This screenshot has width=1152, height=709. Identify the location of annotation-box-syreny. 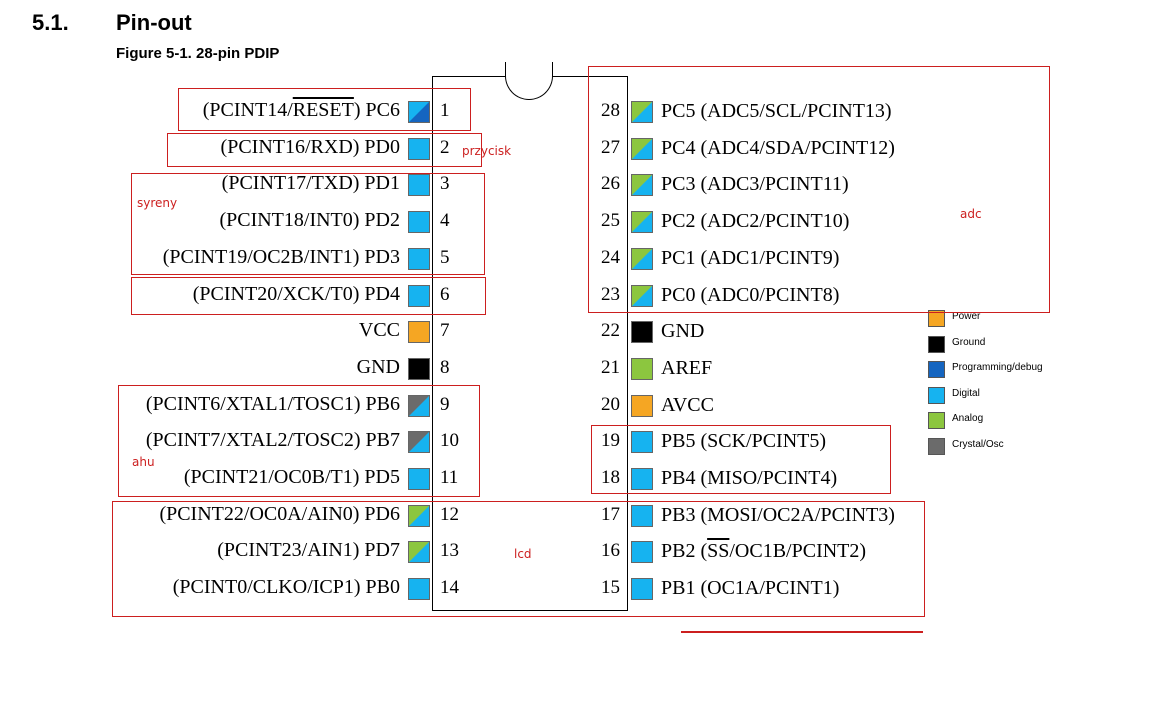
(308, 224).